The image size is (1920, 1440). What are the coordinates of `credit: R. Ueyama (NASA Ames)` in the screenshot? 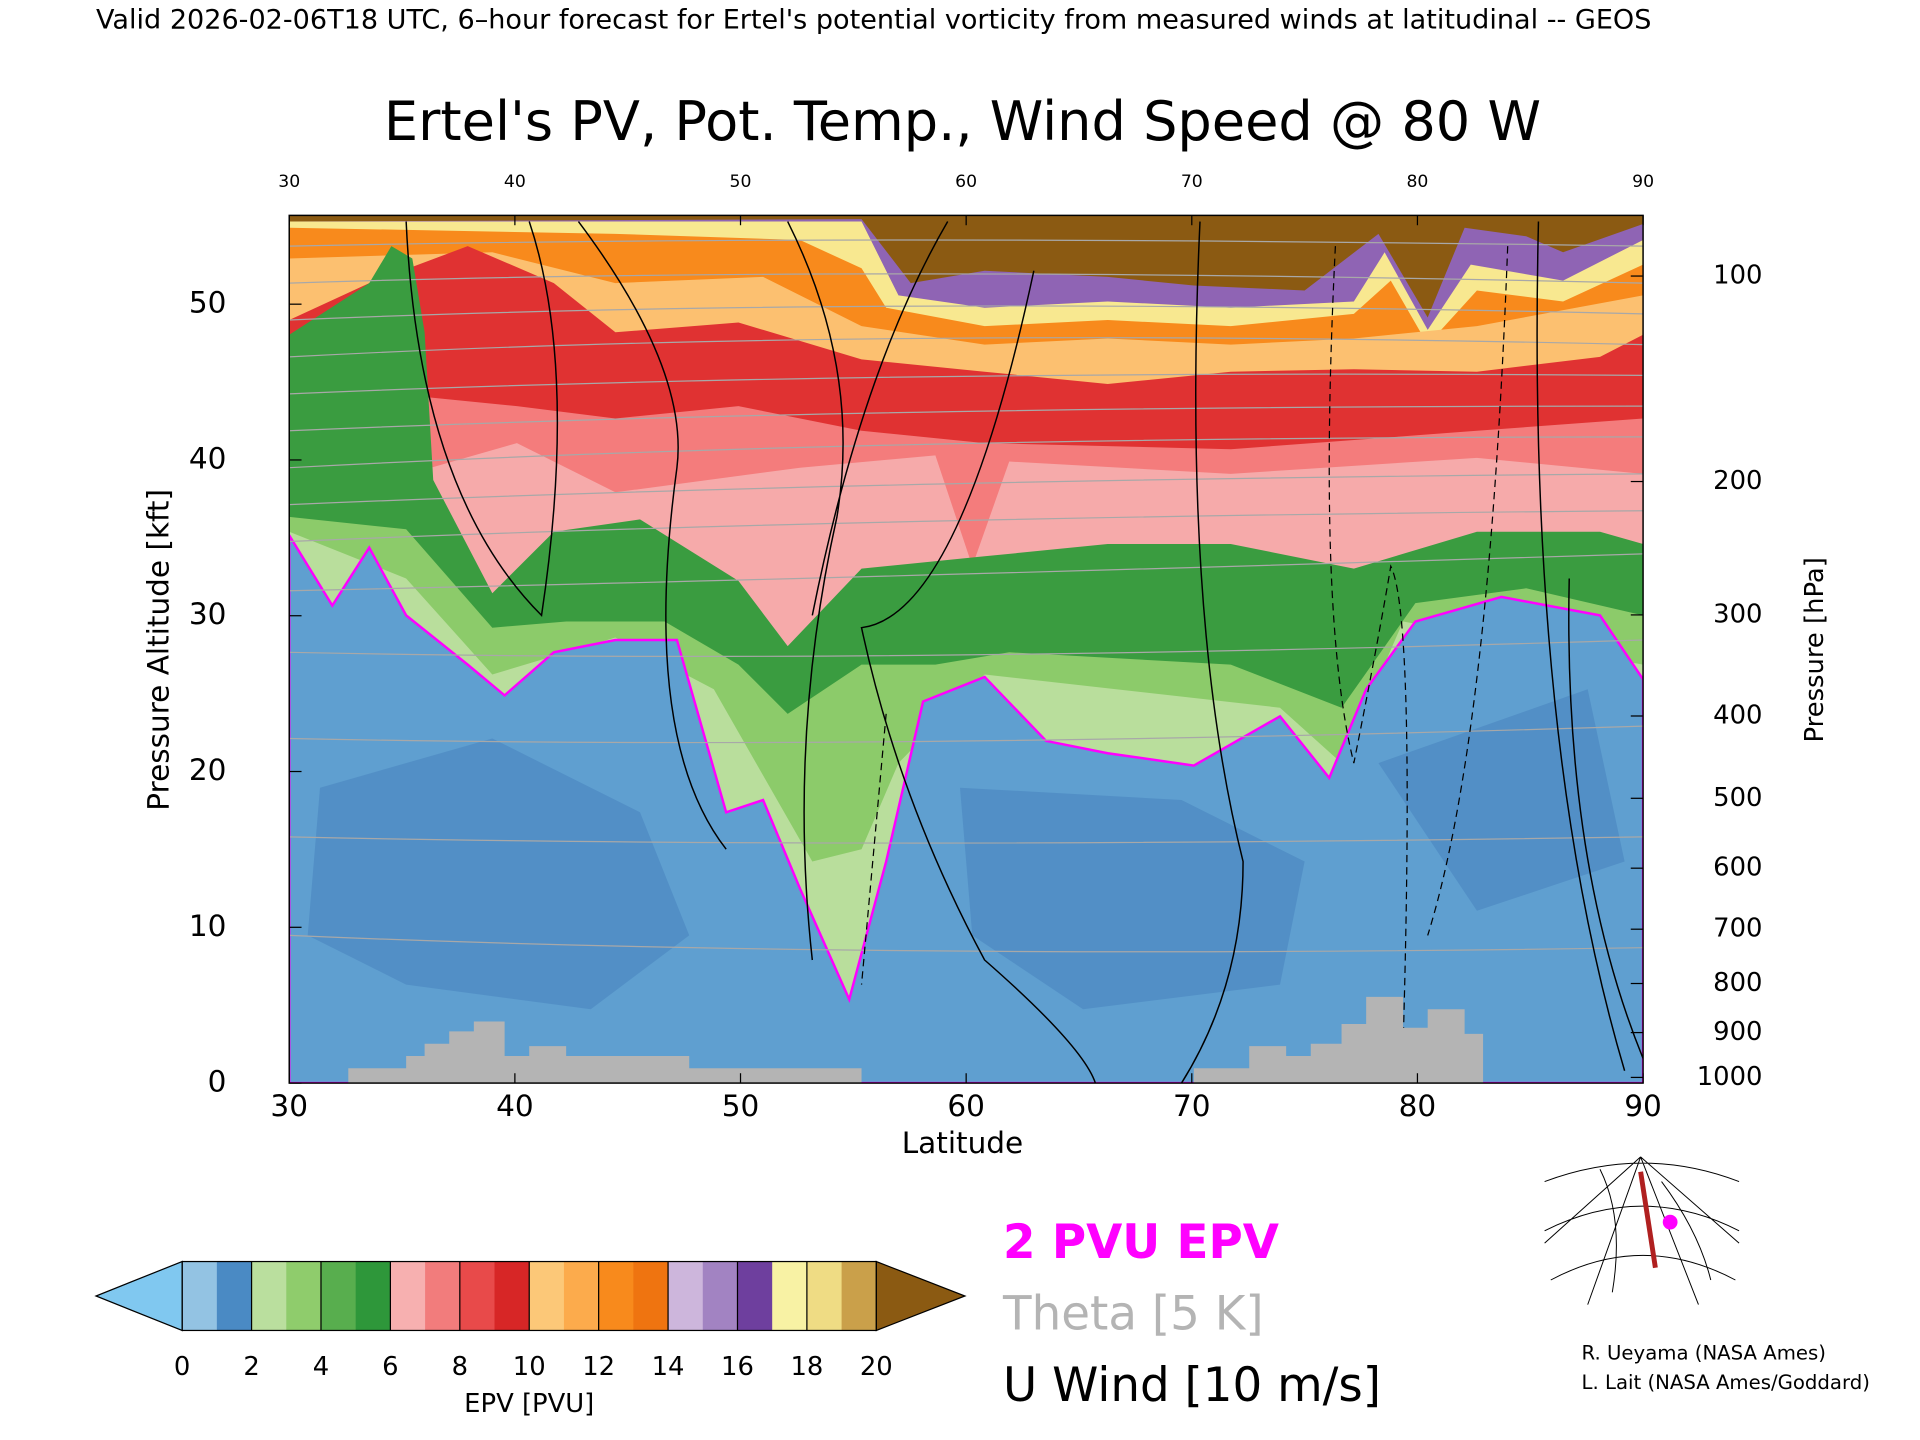 It's located at (1704, 1352).